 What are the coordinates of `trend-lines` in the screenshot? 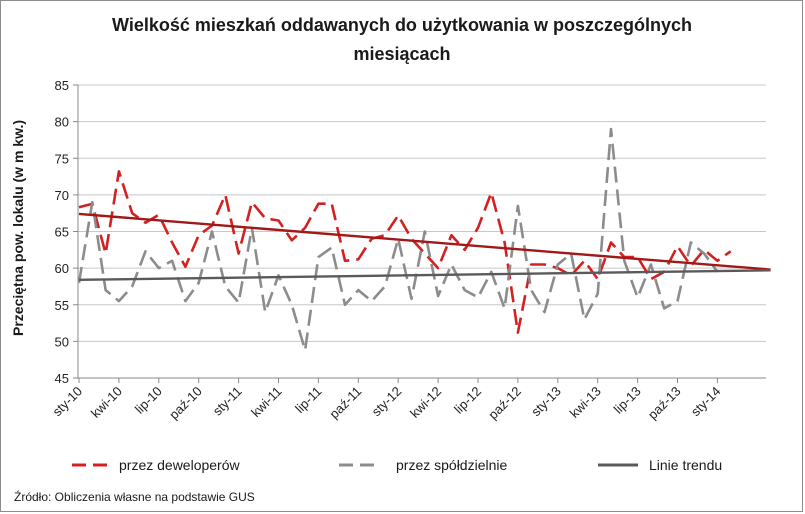 It's located at (424, 247).